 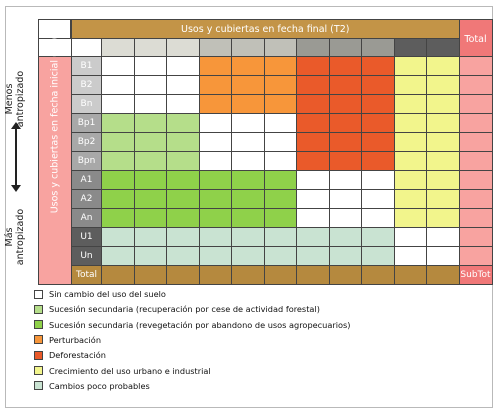 What do you see at coordinates (248, 47) in the screenshot?
I see `column-header-bp2` at bounding box center [248, 47].